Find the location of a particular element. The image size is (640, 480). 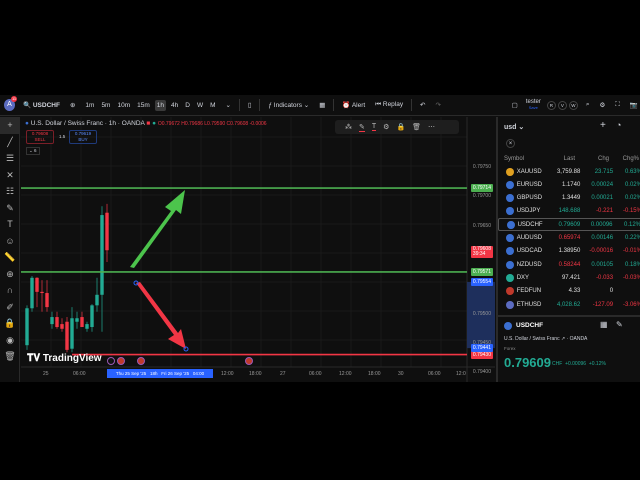

indicators-button: ƒ Indicators ⌄ is located at coordinates (289, 105).